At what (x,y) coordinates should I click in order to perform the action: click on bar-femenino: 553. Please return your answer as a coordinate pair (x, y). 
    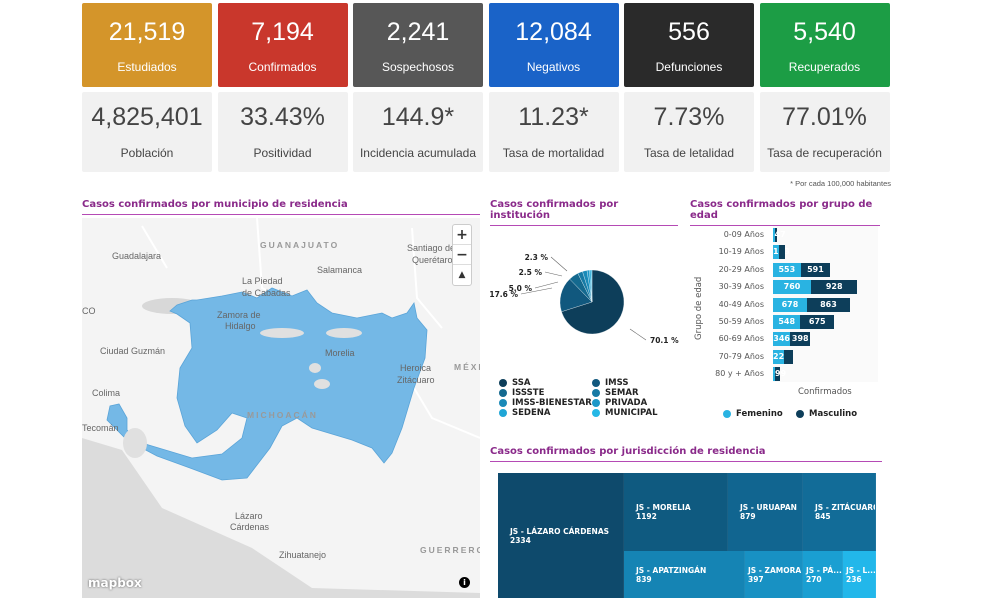
    Looking at the image, I should click on (787, 269).